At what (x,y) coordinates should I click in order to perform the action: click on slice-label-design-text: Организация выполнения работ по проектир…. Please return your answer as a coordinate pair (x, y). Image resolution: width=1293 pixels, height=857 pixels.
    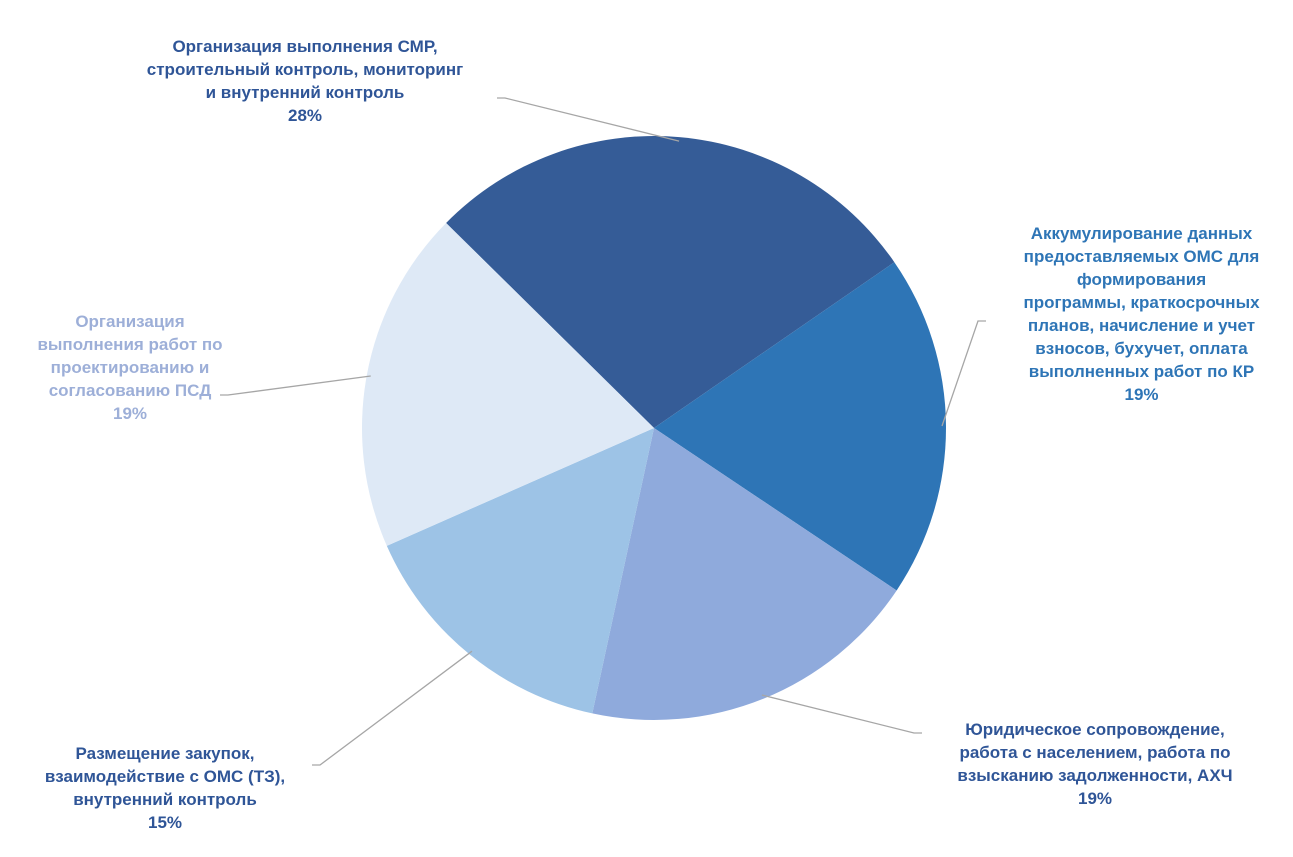
    Looking at the image, I should click on (130, 356).